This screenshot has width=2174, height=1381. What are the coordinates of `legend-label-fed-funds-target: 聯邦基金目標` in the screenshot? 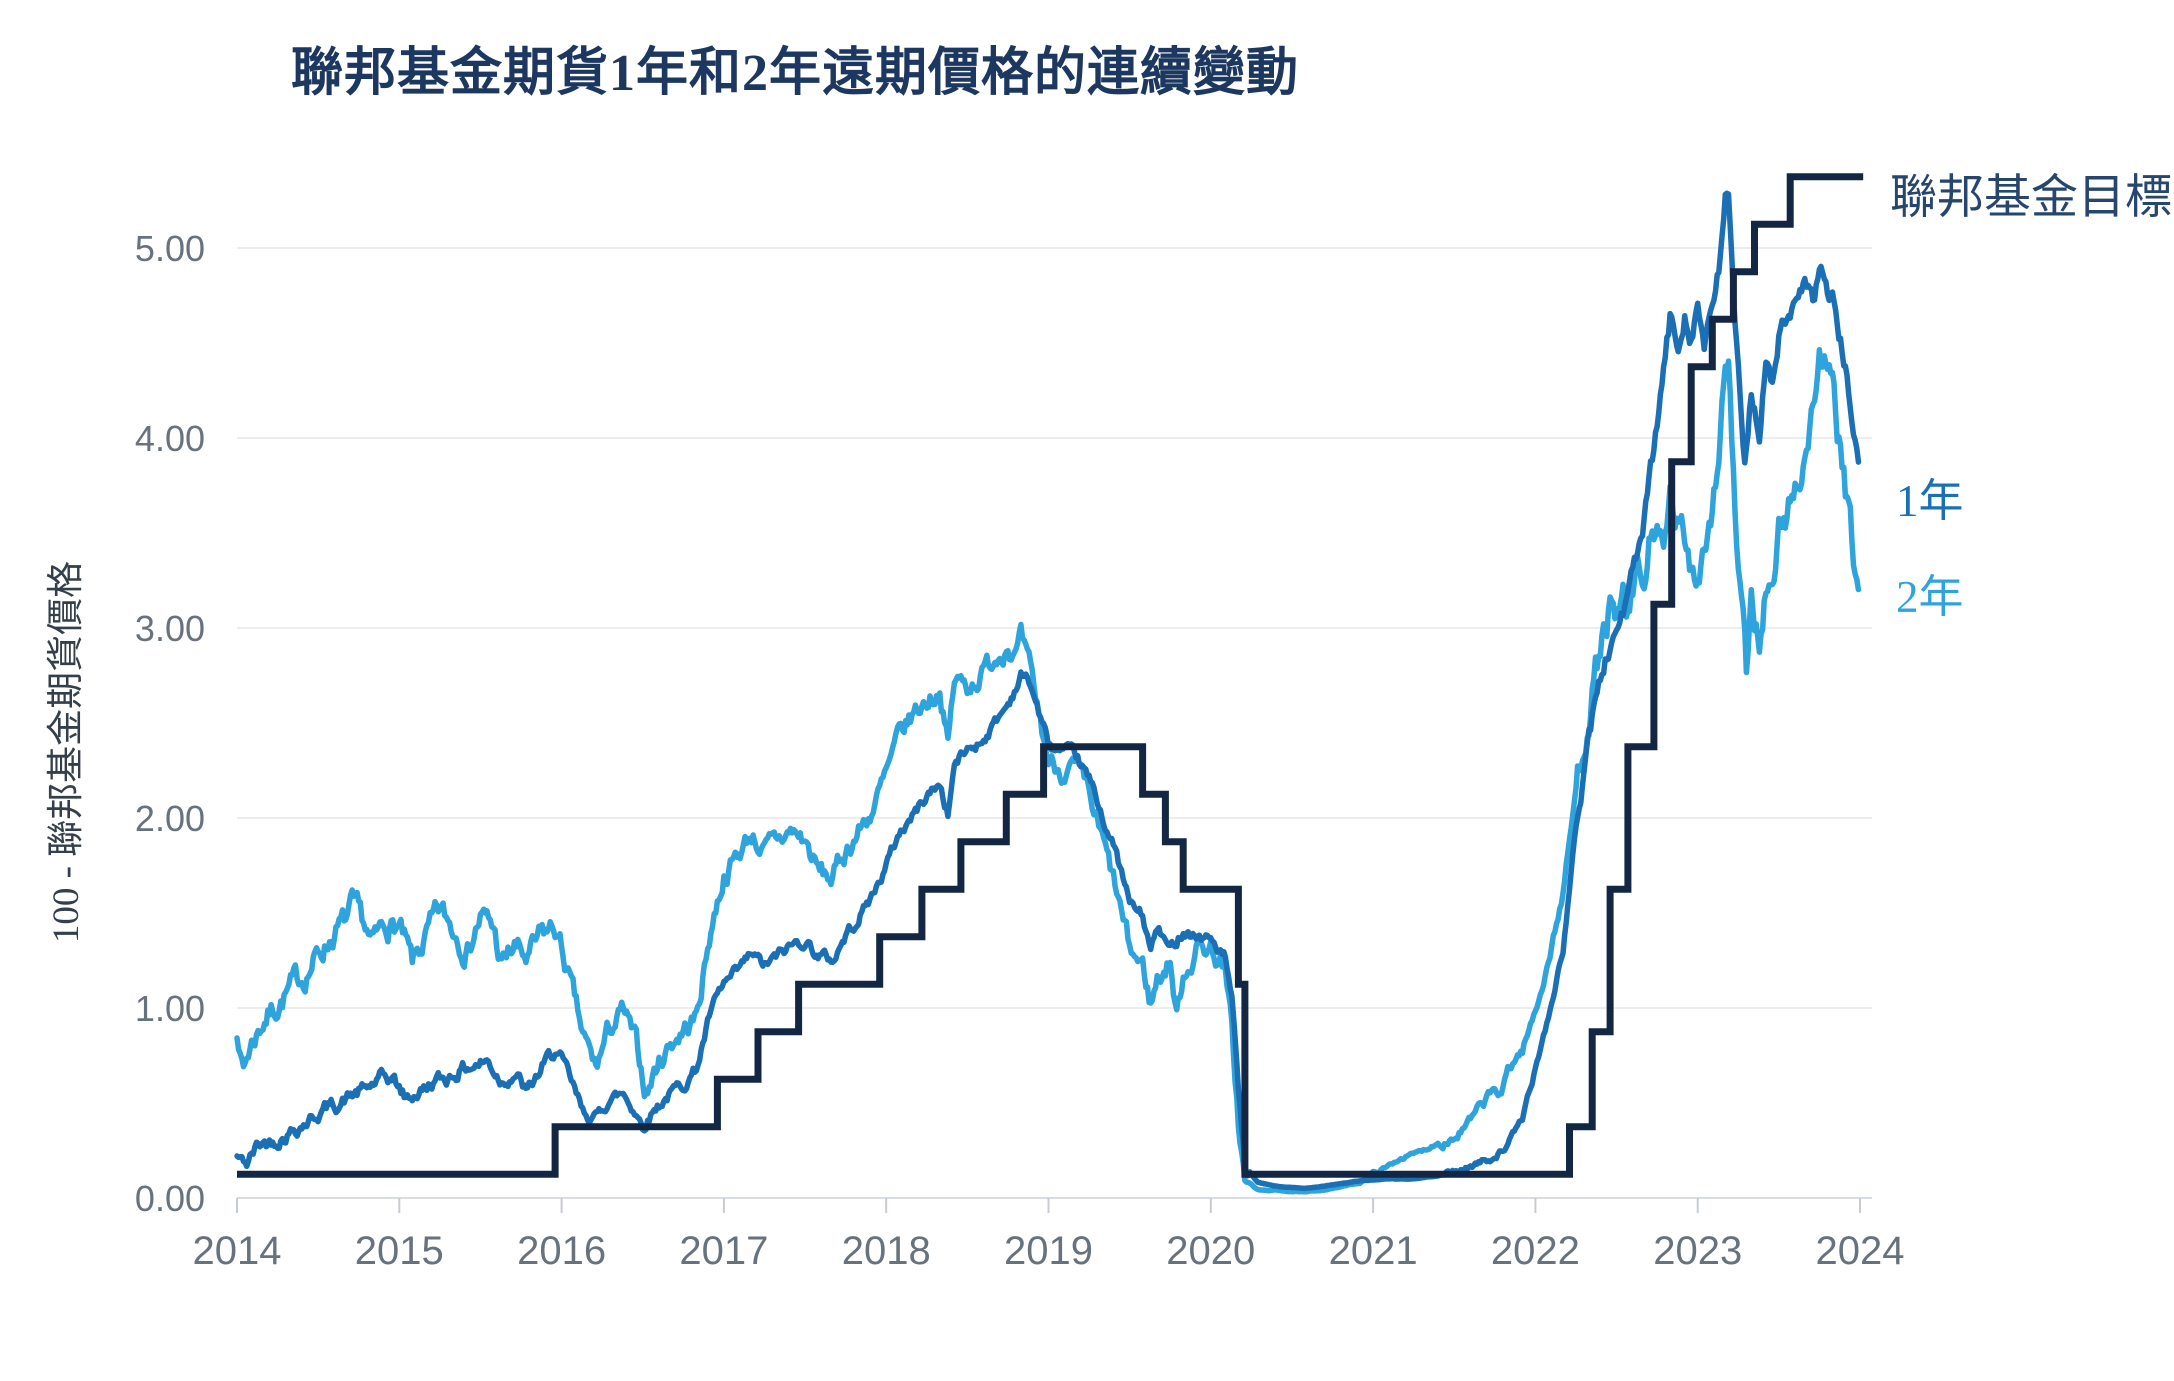 It's located at (2031, 198).